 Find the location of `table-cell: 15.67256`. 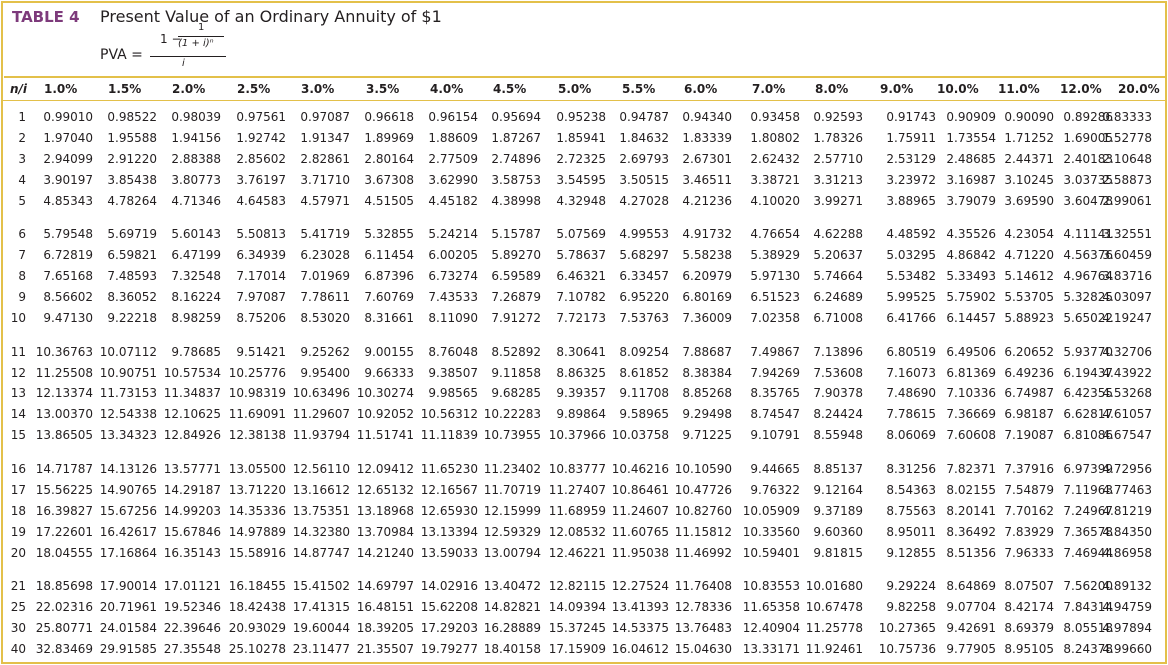

table-cell: 15.67256 is located at coordinates (128, 510).